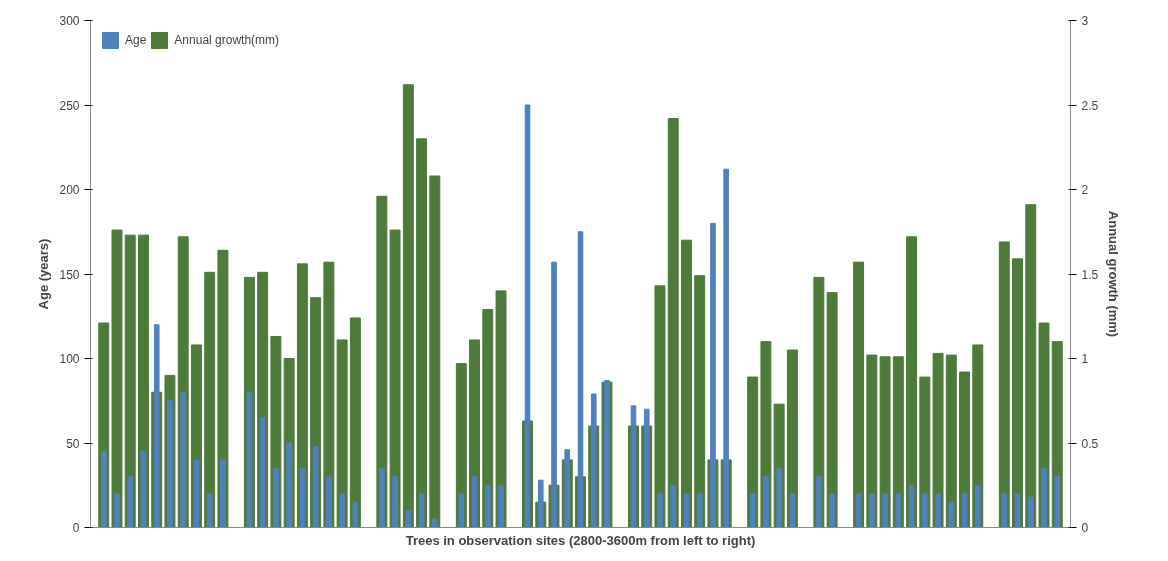 Image resolution: width=1168 pixels, height=561 pixels. What do you see at coordinates (227, 40) in the screenshot?
I see `legend-label: Annual growth(mm)` at bounding box center [227, 40].